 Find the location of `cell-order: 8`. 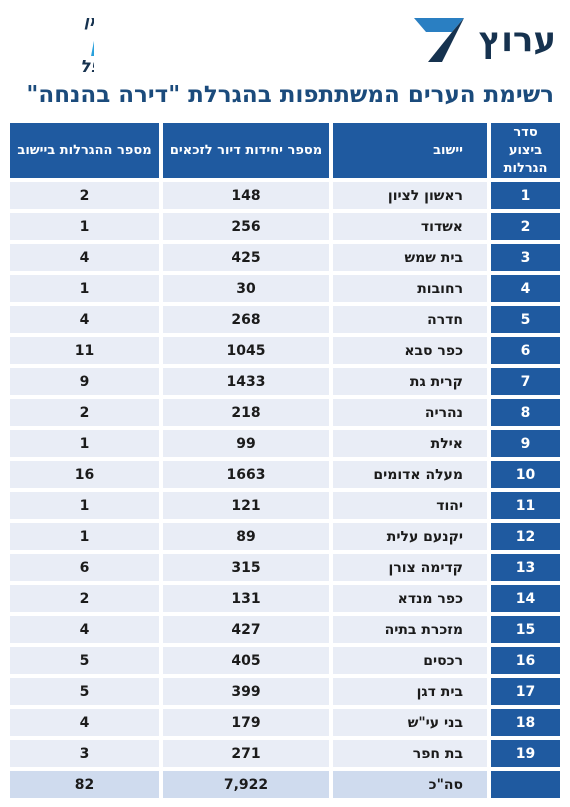

cell-order: 8 is located at coordinates (525, 412).